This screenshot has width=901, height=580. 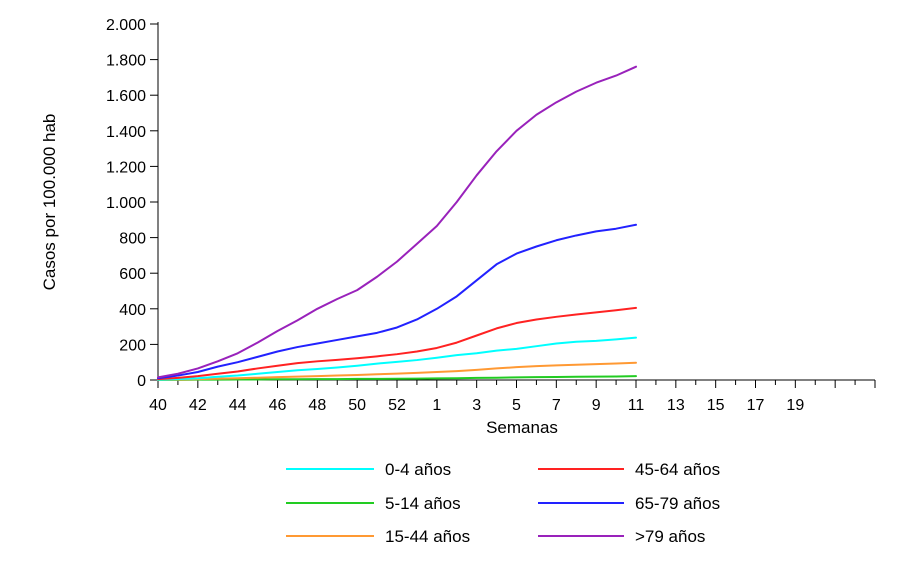 I want to click on y-tick-label: 800, so click(x=132, y=239).